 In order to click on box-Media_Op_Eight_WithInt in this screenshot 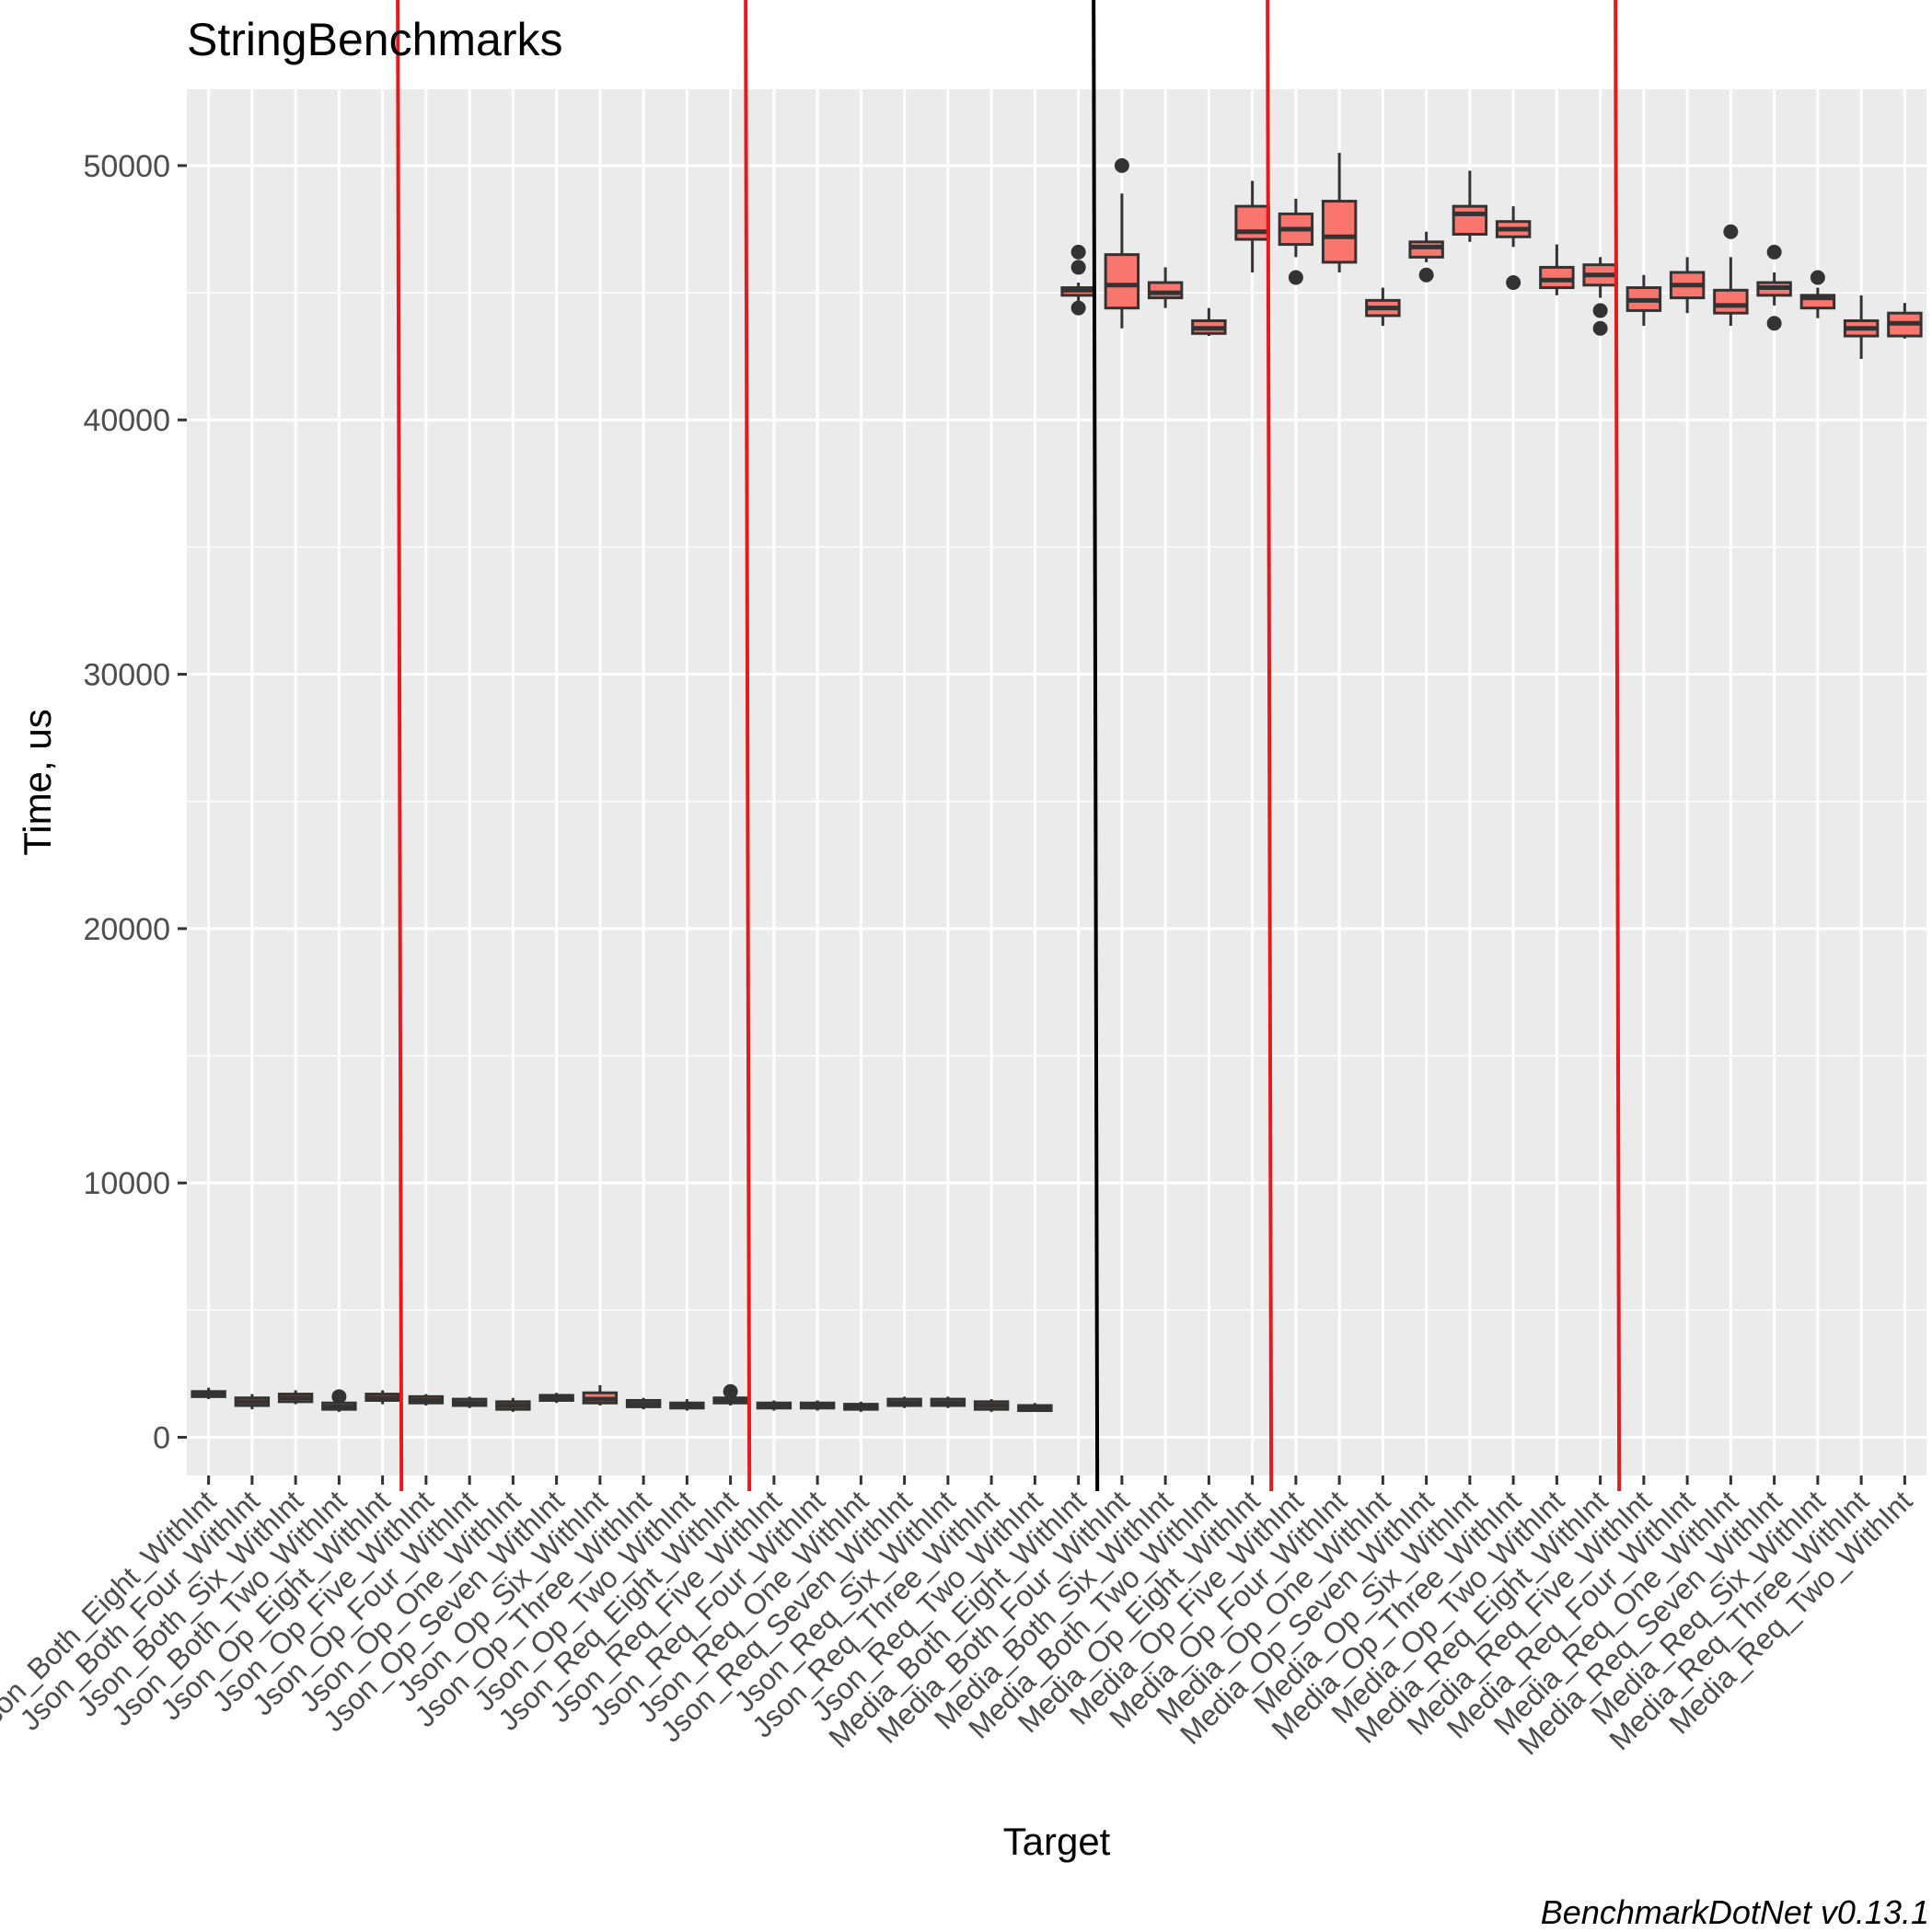, I will do `click(1252, 226)`.